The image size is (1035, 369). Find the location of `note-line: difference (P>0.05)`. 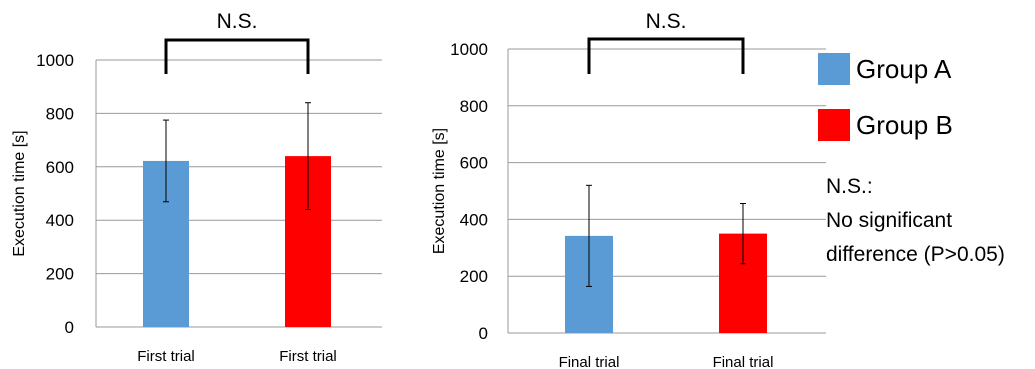

note-line: difference (P>0.05) is located at coordinates (915, 254).